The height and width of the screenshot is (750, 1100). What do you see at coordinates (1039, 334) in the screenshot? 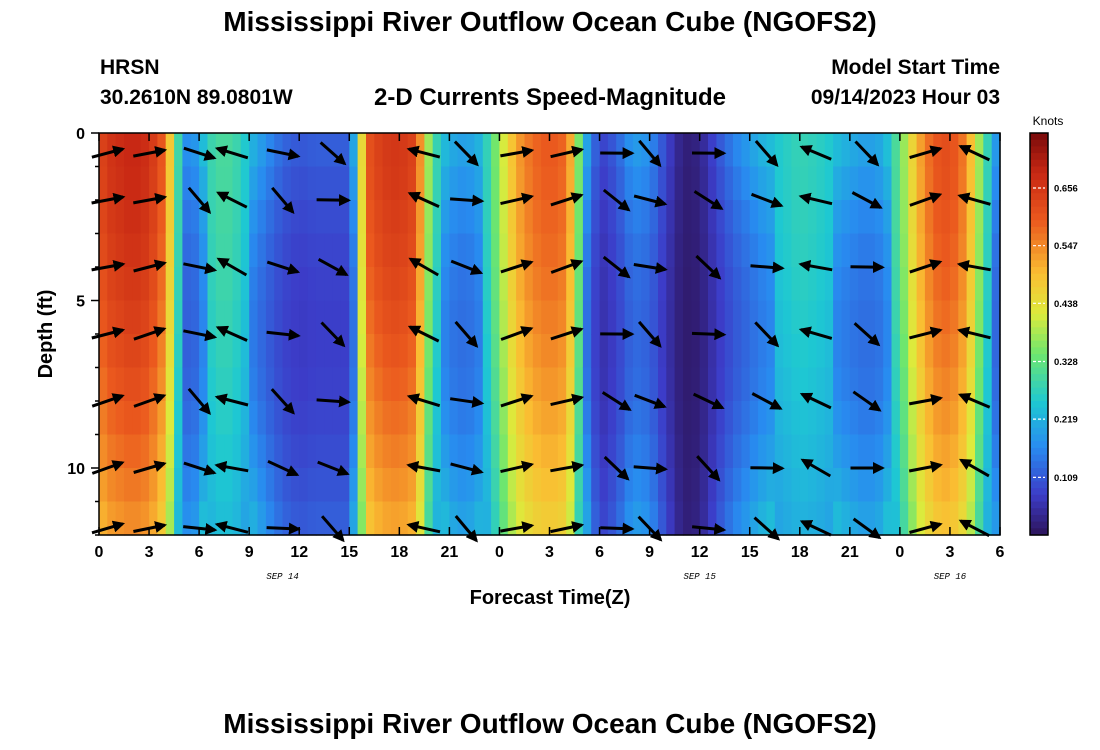
I see `colorbar-frame` at bounding box center [1039, 334].